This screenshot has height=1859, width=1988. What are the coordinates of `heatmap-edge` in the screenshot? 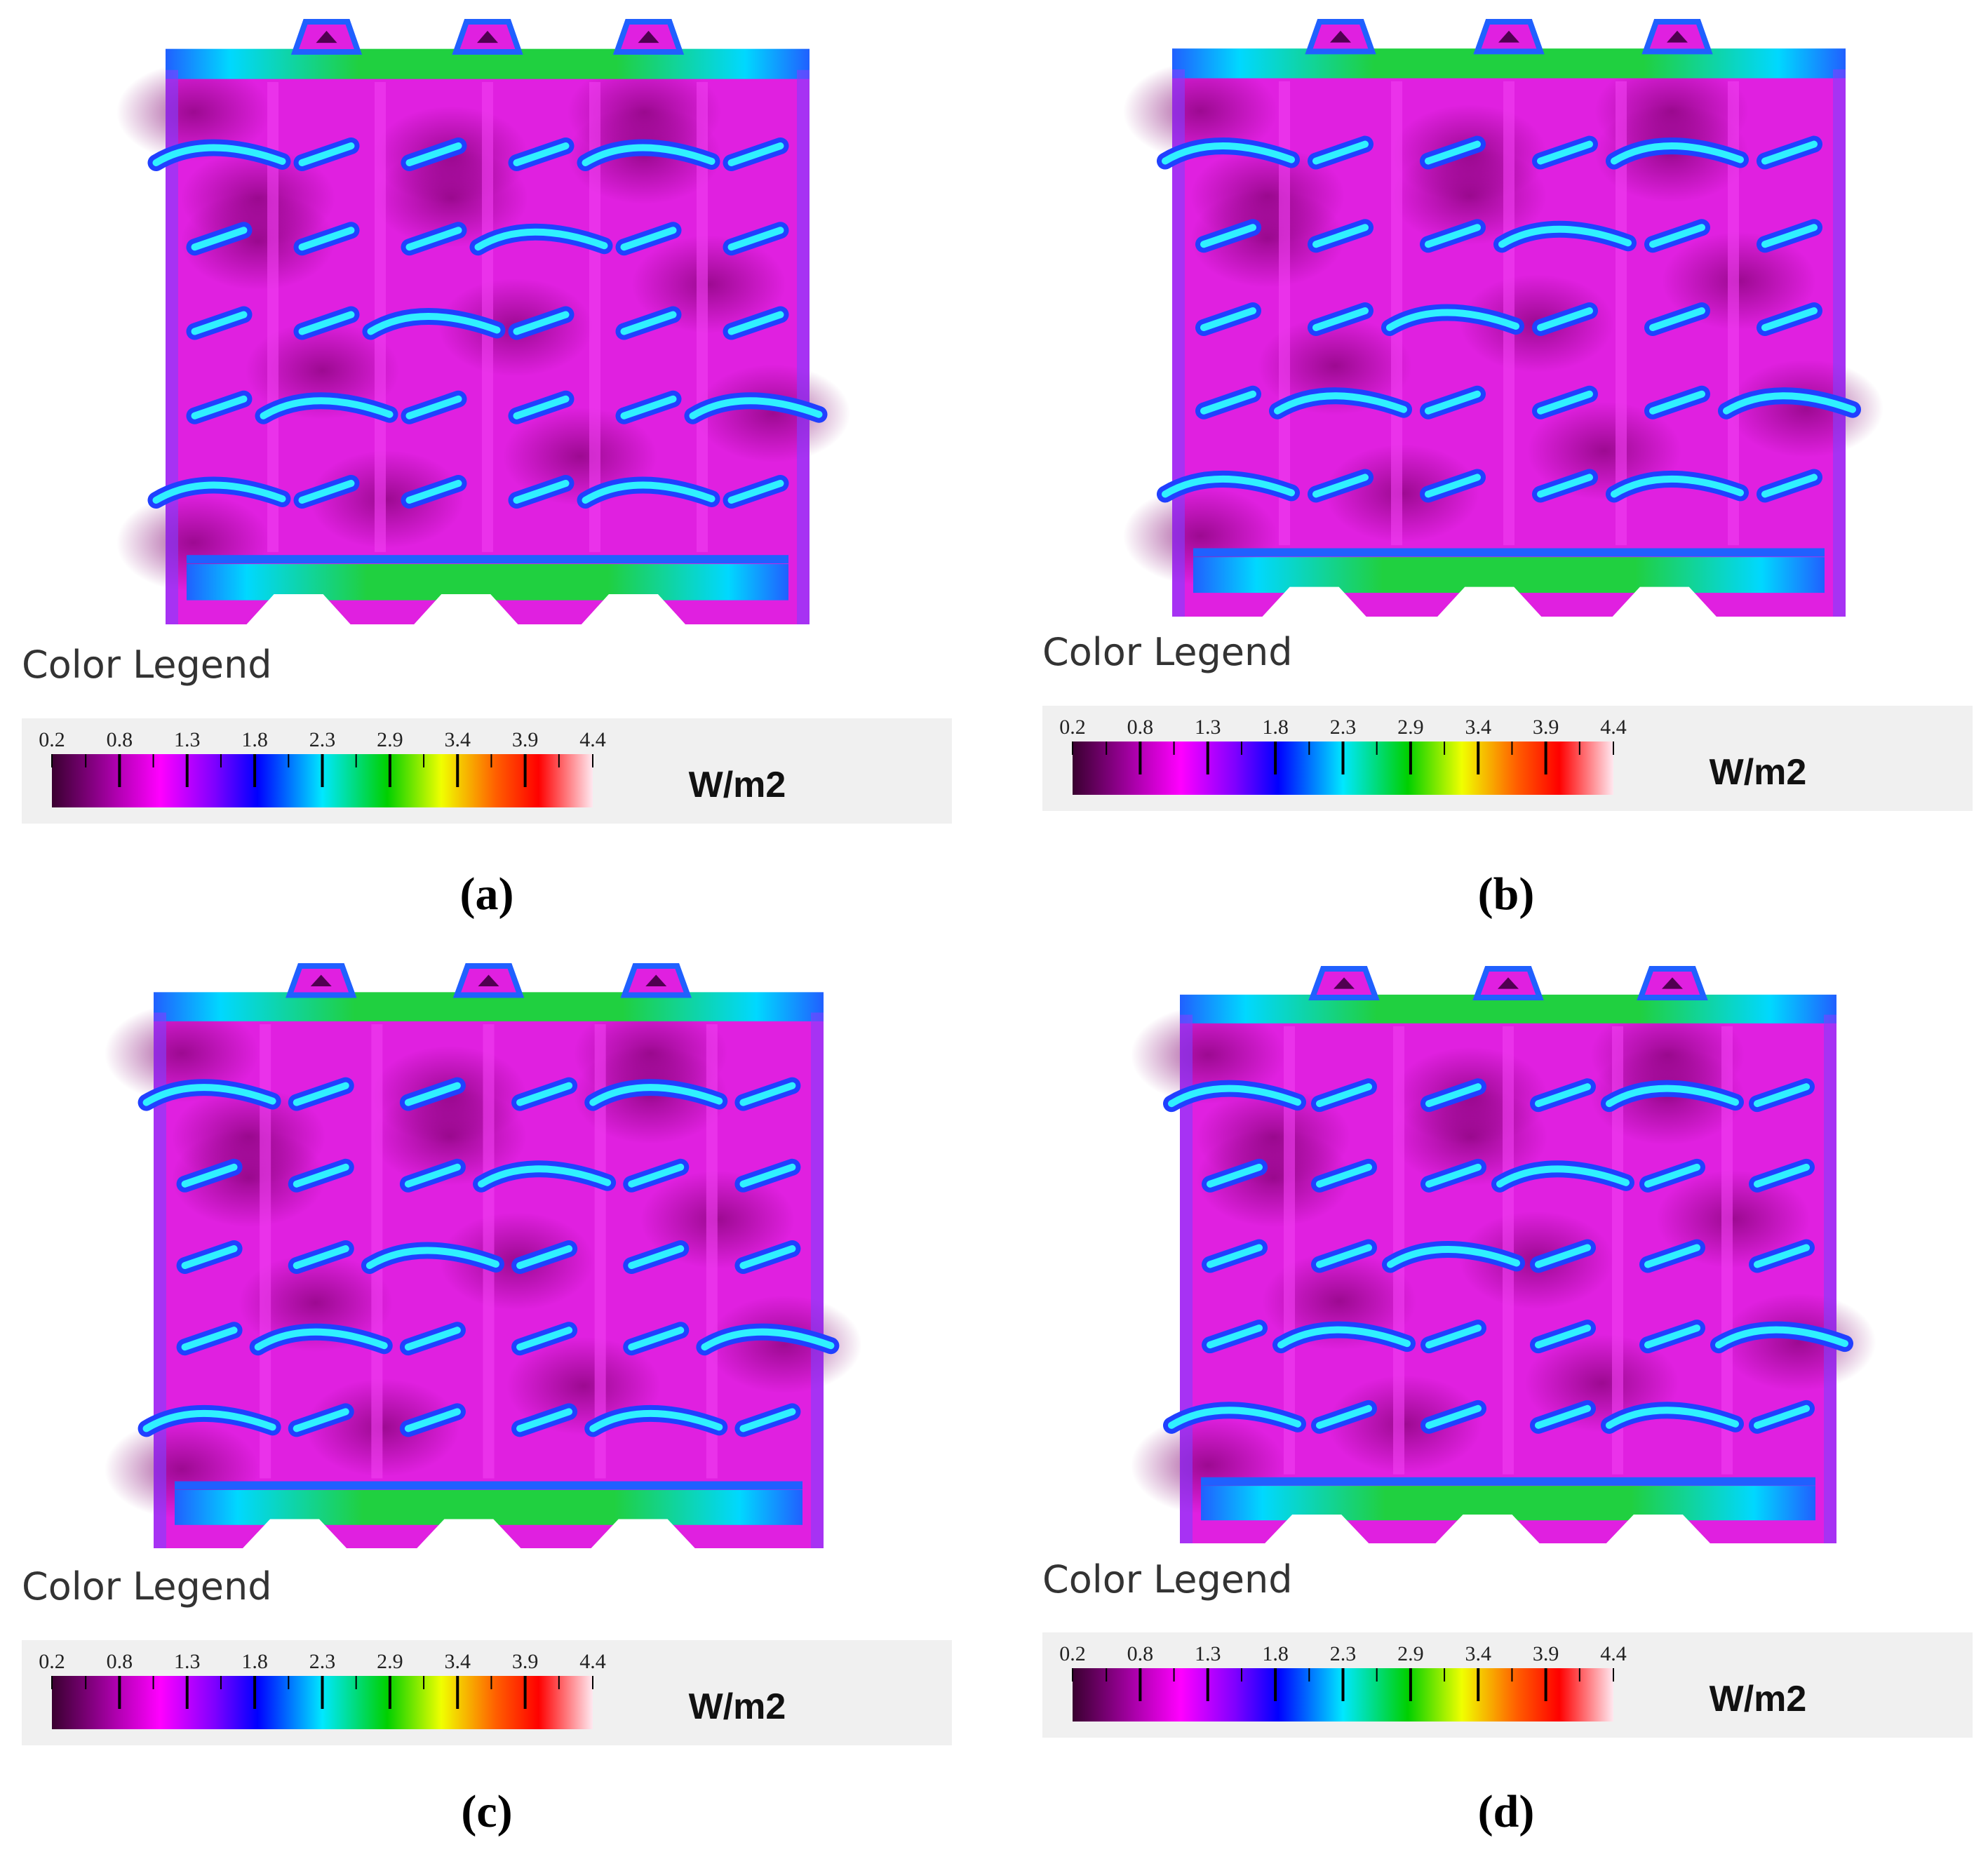 It's located at (1840, 343).